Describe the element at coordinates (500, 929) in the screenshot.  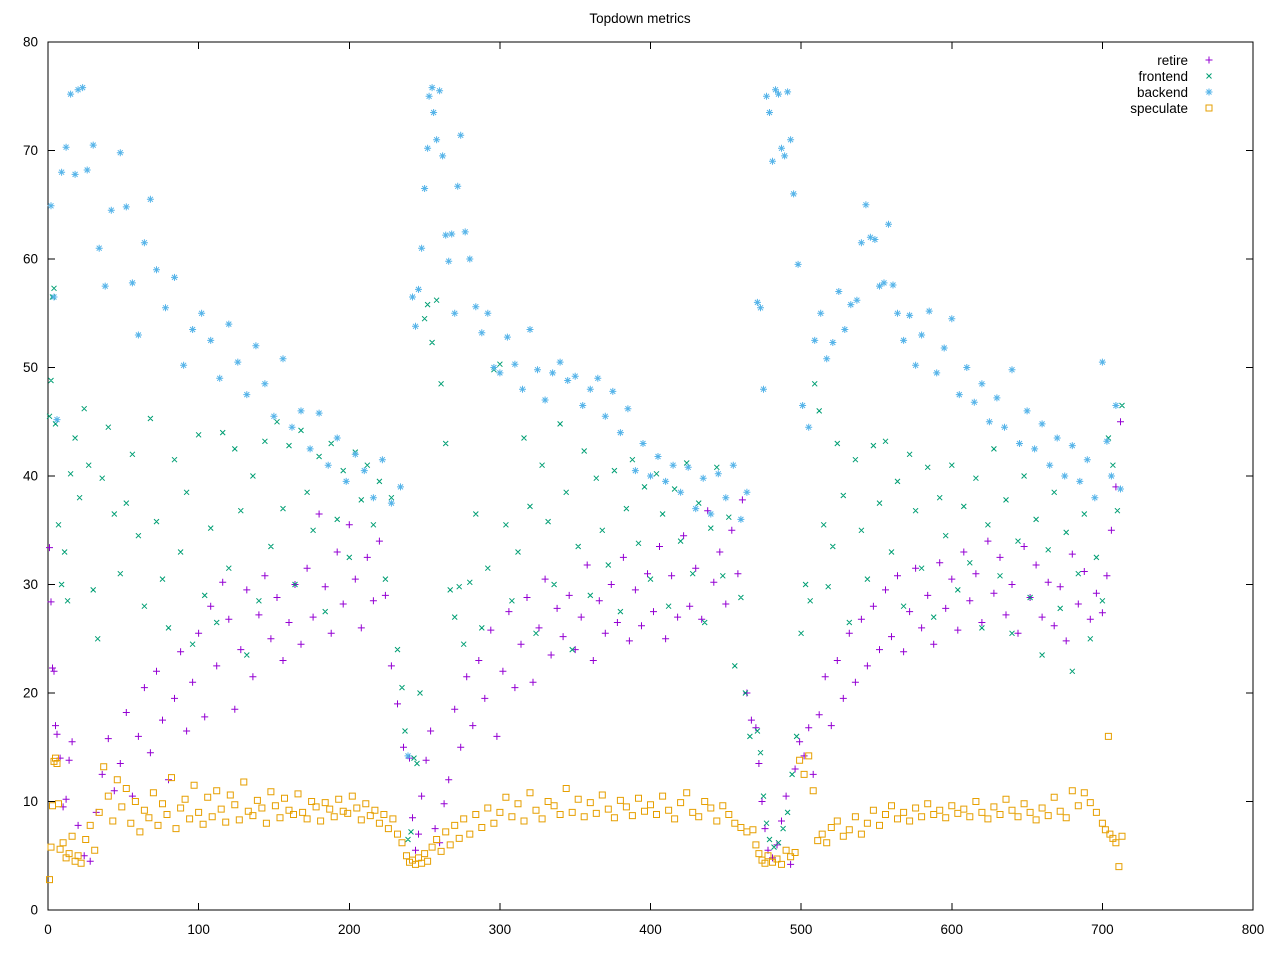
I see `x-tick-label: 300` at that location.